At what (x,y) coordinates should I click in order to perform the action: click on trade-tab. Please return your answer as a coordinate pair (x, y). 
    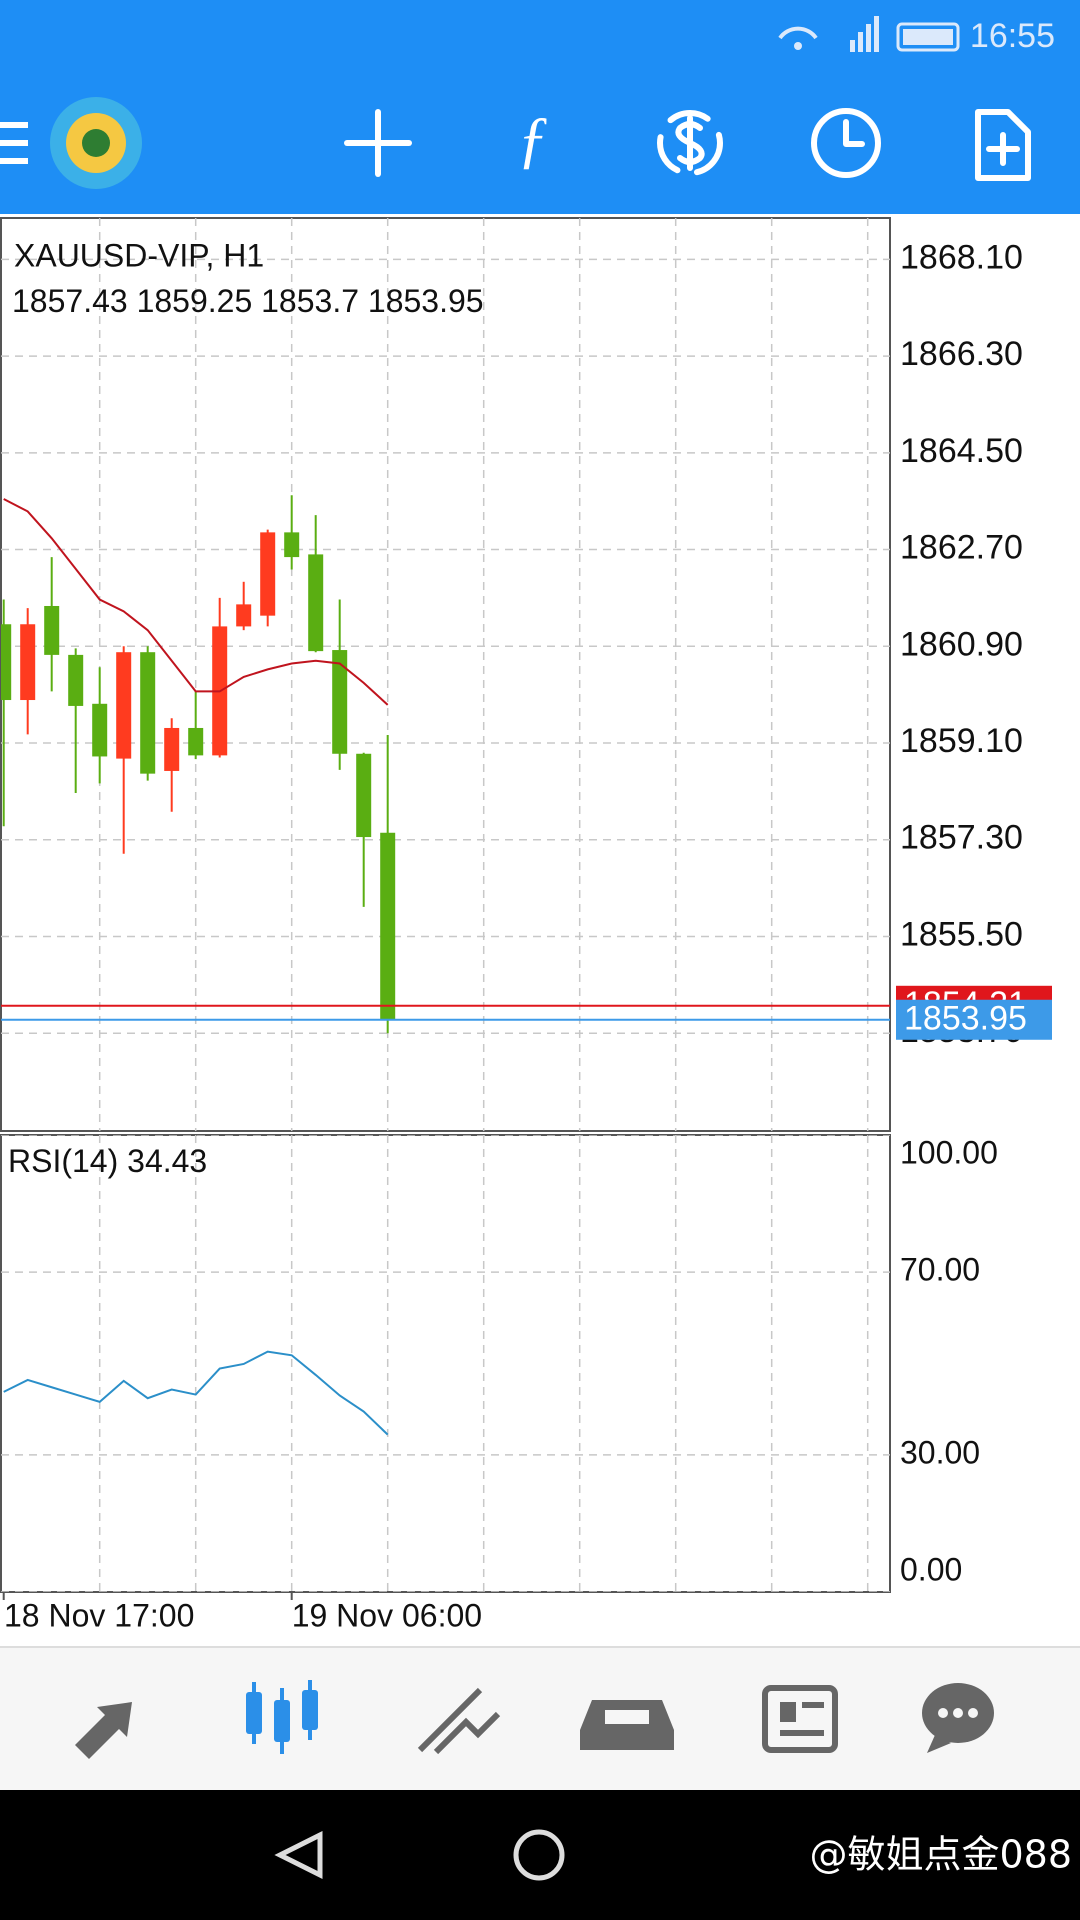
    Looking at the image, I should click on (459, 1721).